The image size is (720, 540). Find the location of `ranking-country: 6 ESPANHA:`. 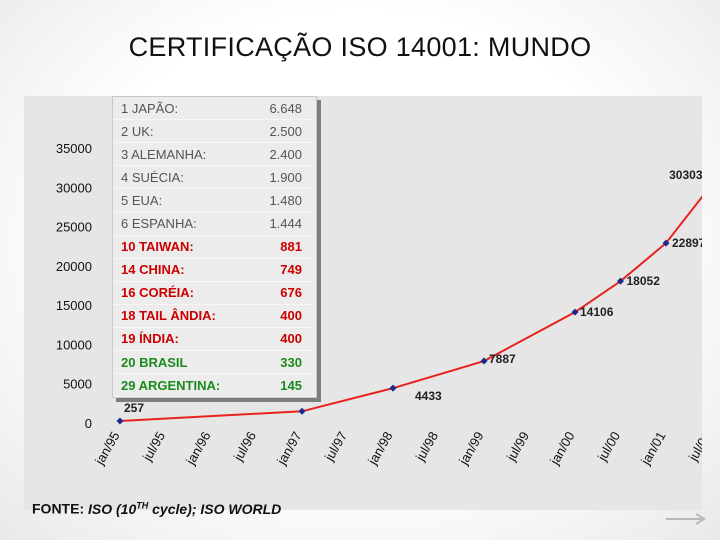

ranking-country: 6 ESPANHA: is located at coordinates (159, 224).